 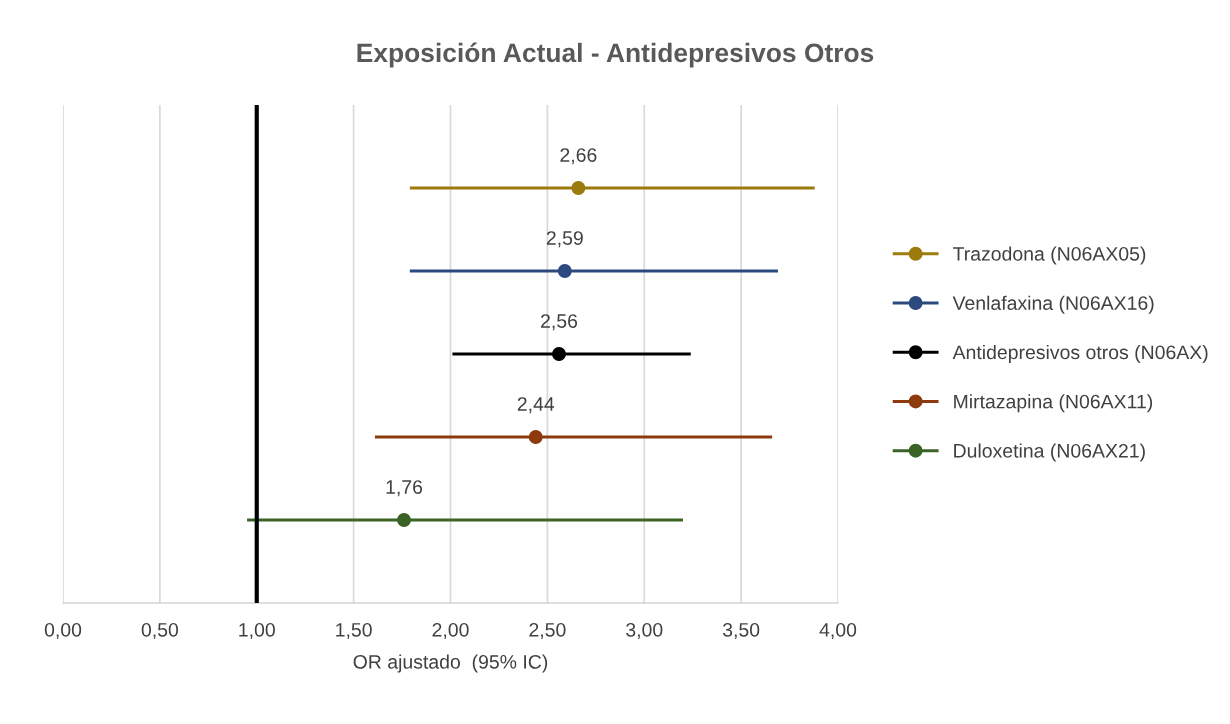 I want to click on data-label: 1,76, so click(x=404, y=488).